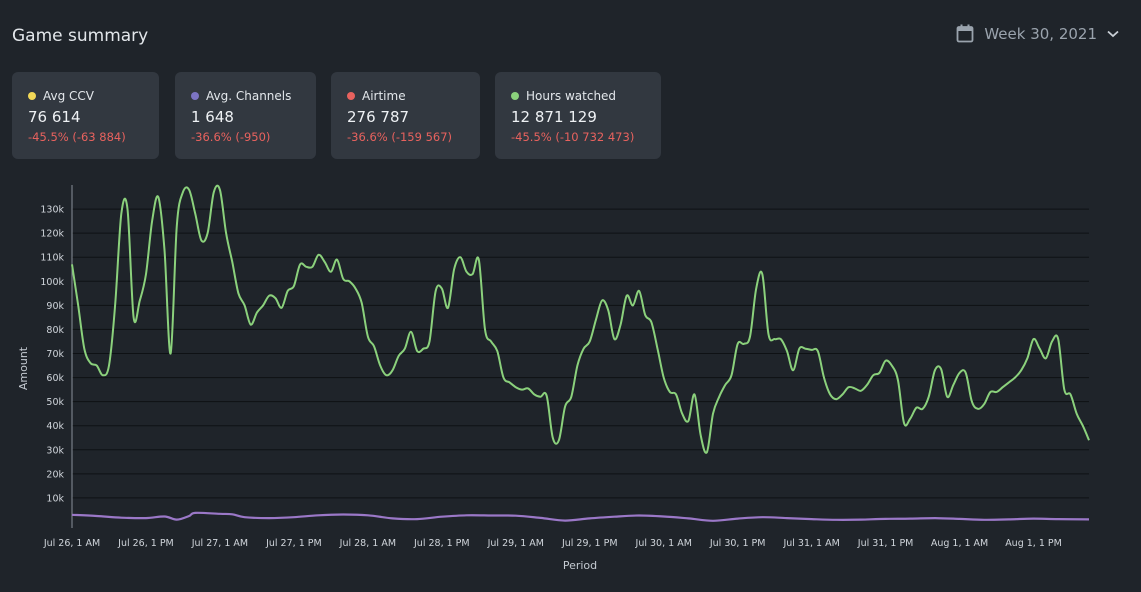 This screenshot has height=592, width=1141. Describe the element at coordinates (810, 543) in the screenshot. I see `x-tick-label: Jul 31, 1 AM` at that location.